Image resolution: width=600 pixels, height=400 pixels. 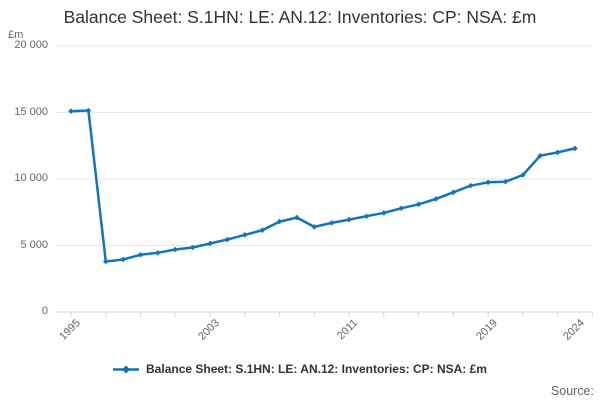 I want to click on source-label: Source:, so click(x=572, y=391).